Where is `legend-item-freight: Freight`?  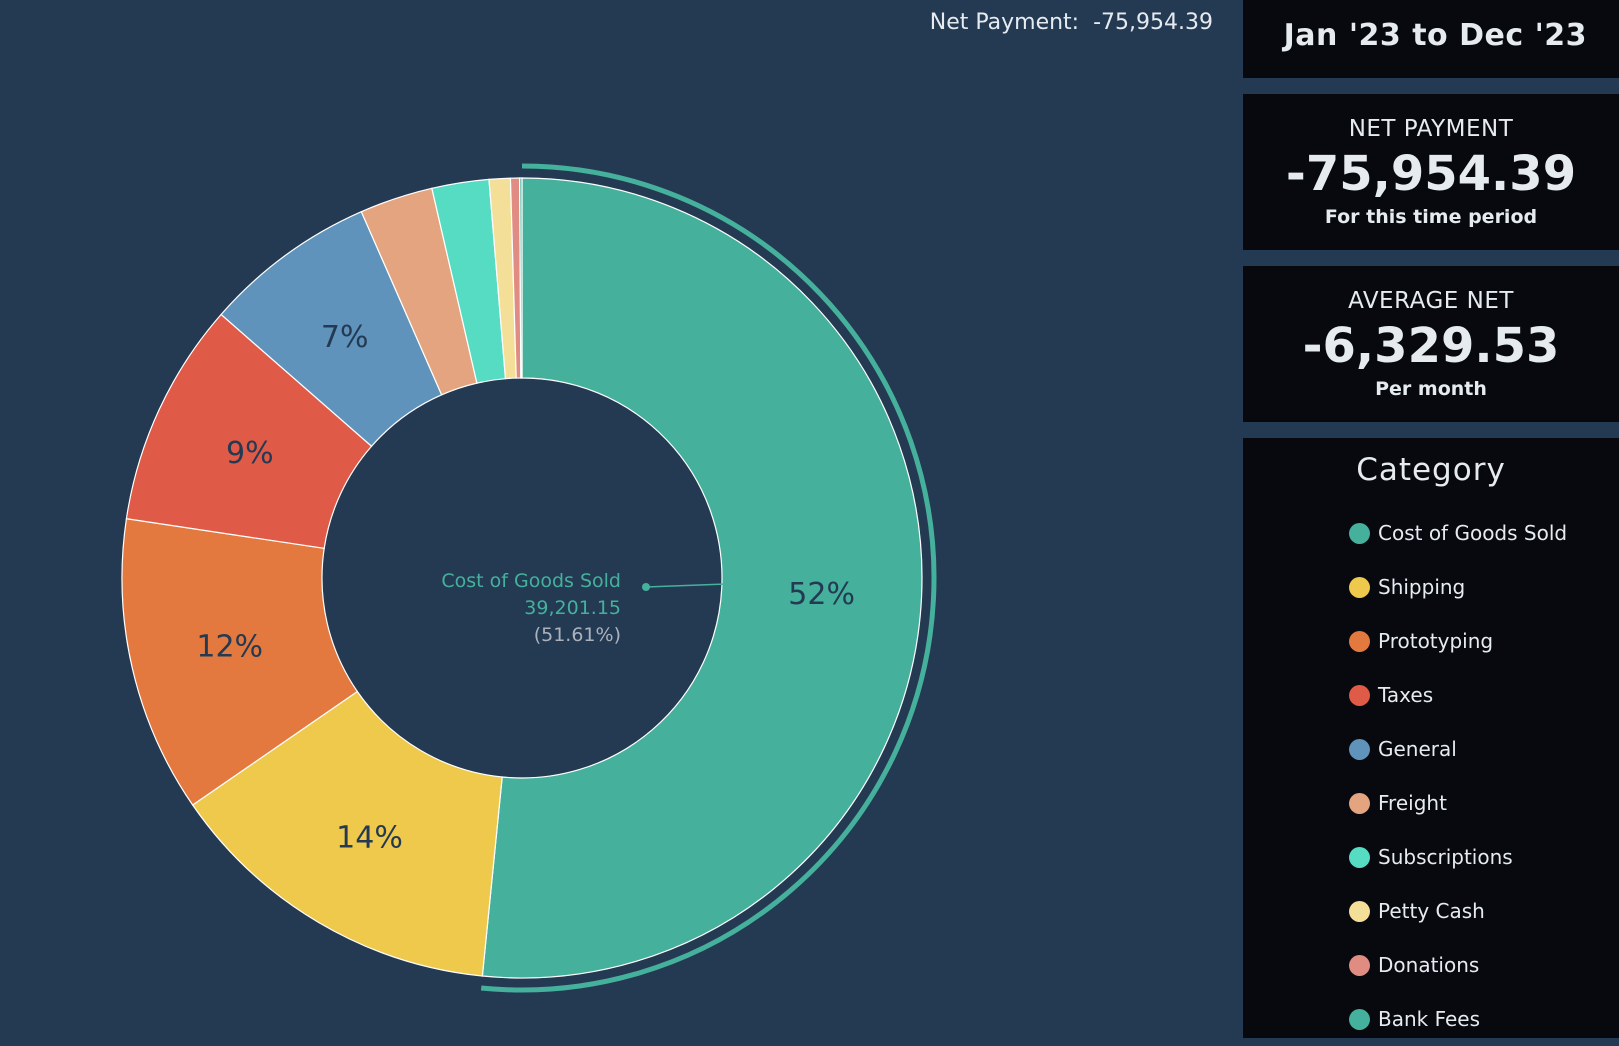
legend-item-freight: Freight is located at coordinates (1458, 803).